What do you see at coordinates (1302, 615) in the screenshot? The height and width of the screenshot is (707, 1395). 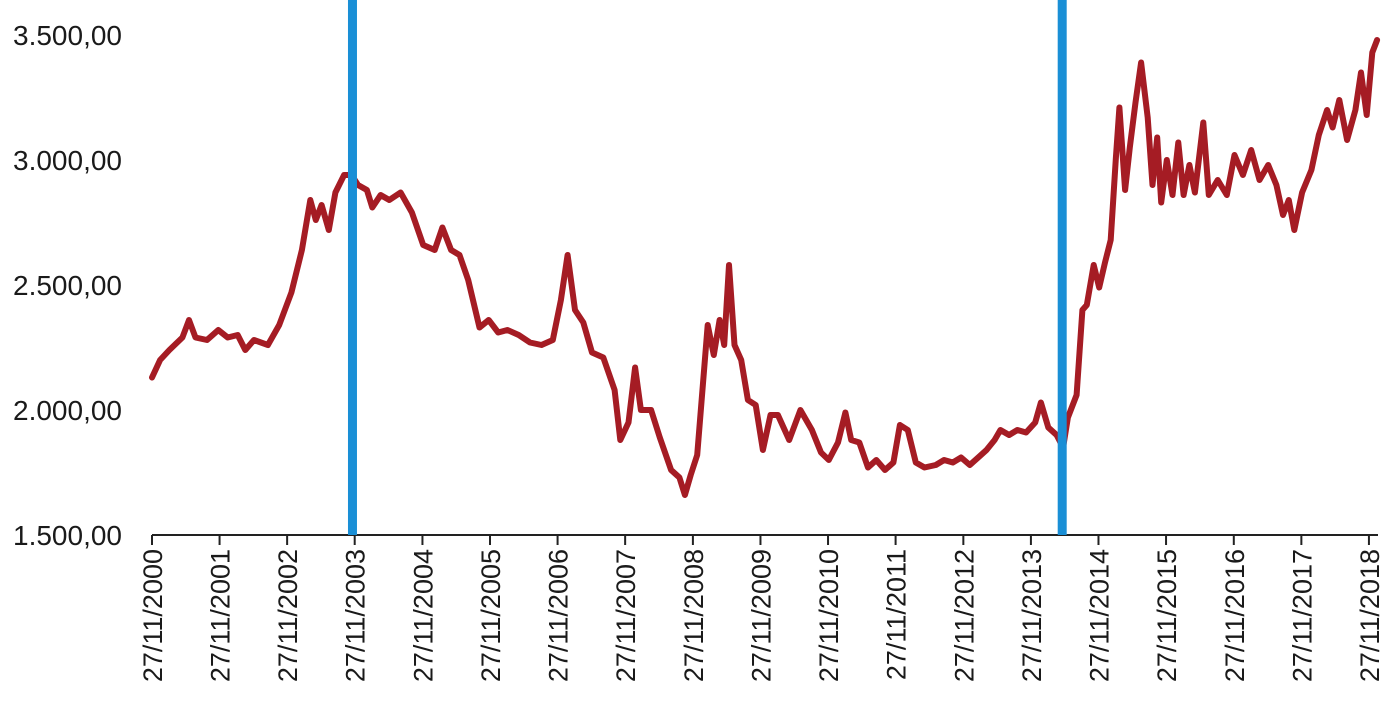 I see `x-tick-label: 27/11/2017` at bounding box center [1302, 615].